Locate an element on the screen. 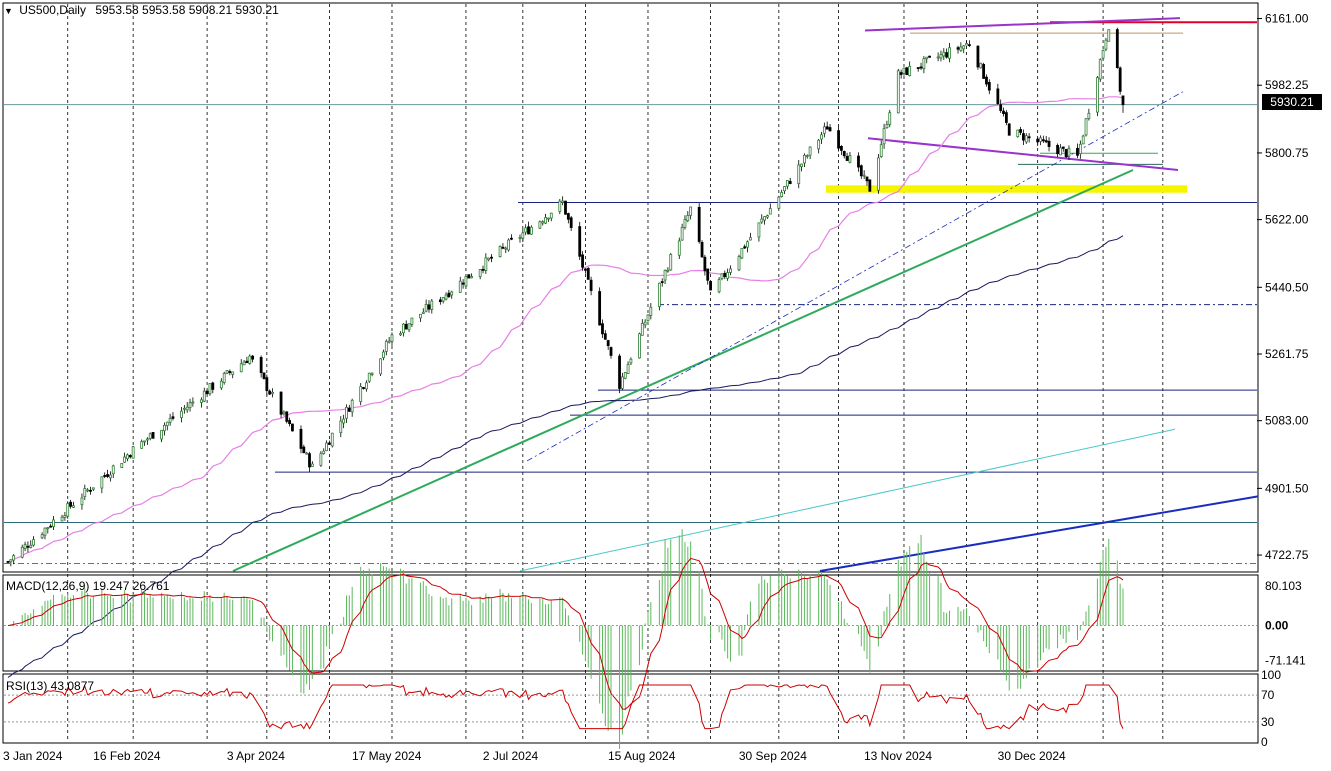  collapse-triangle-icon: ▼ is located at coordinates (8, 11).